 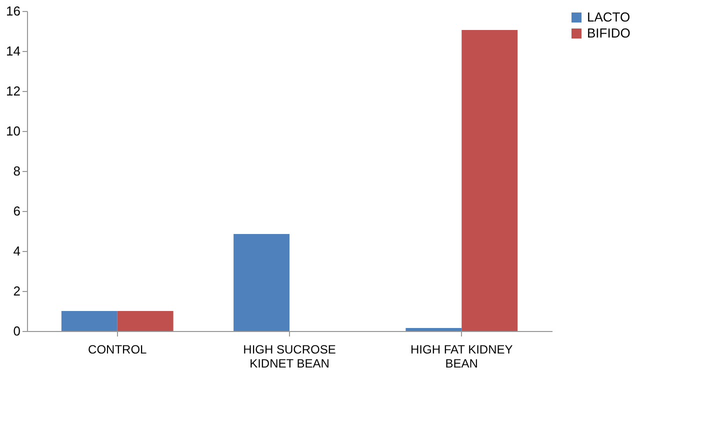 I want to click on x-tick-label: CONTROL, so click(x=118, y=349).